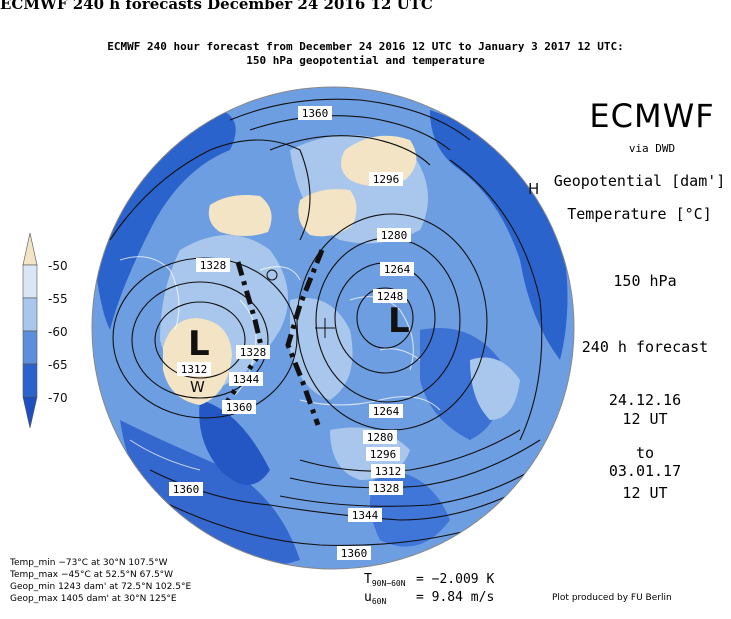 This screenshot has width=731, height=619. What do you see at coordinates (645, 400) in the screenshot?
I see `start-date-label: 24.12.16` at bounding box center [645, 400].